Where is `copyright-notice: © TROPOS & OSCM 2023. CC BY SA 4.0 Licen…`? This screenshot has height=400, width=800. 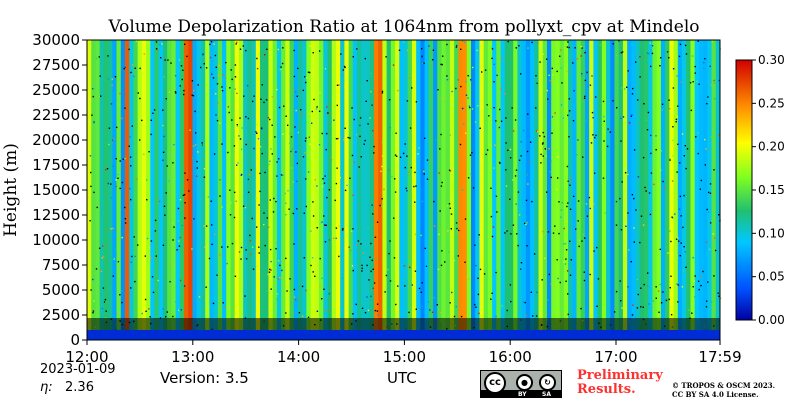
copyright-notice: © TROPOS & OSCM 2023. CC BY SA 4.0 Licen… is located at coordinates (723, 390).